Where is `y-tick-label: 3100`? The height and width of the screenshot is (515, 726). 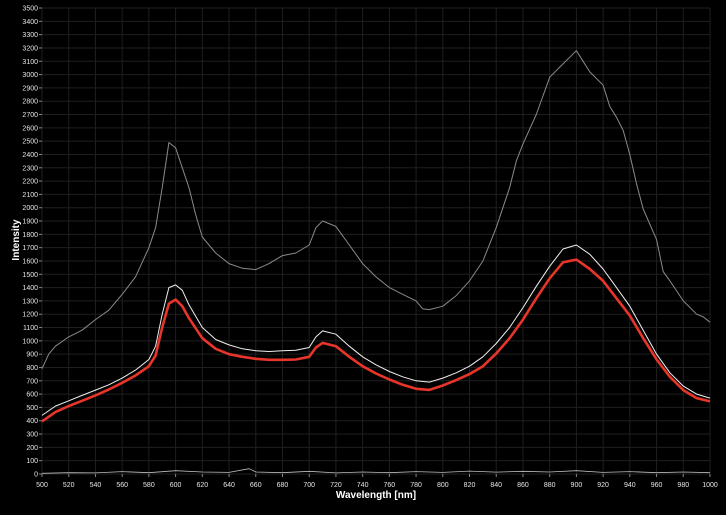 y-tick-label: 3100 is located at coordinates (30, 62).